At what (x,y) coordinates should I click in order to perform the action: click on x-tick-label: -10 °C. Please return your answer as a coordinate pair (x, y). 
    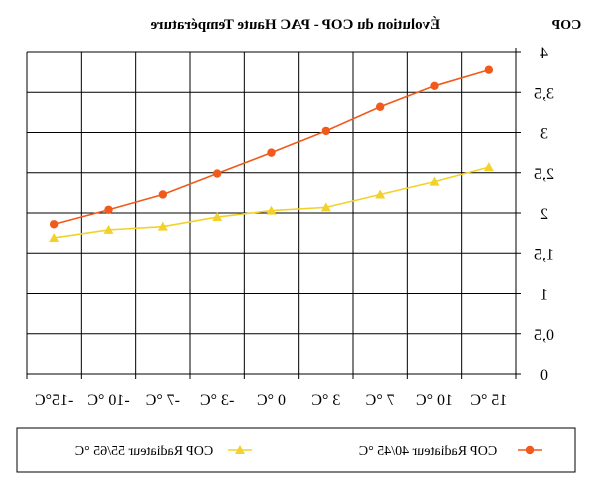
    Looking at the image, I should click on (108, 400).